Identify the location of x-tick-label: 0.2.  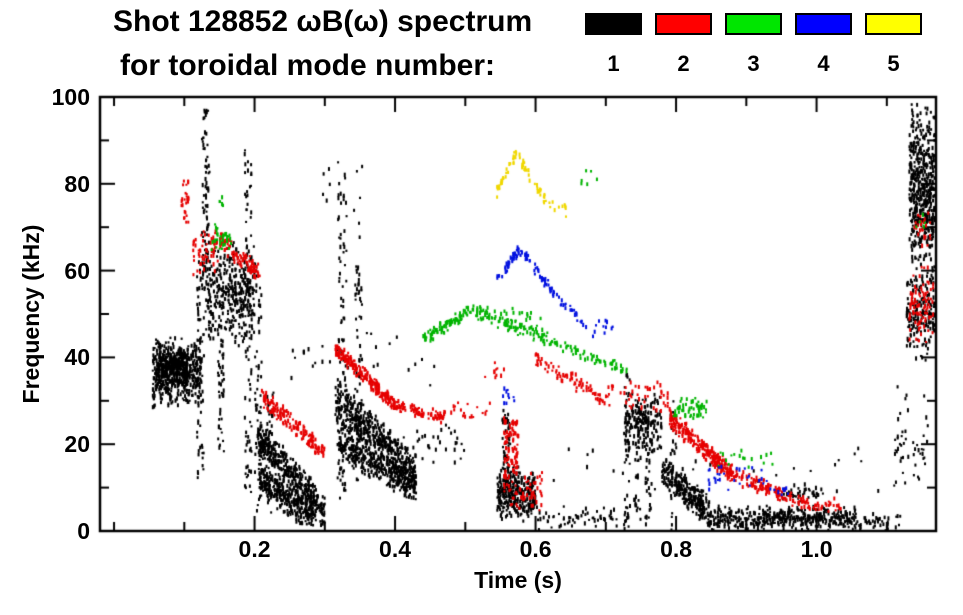
(254, 549).